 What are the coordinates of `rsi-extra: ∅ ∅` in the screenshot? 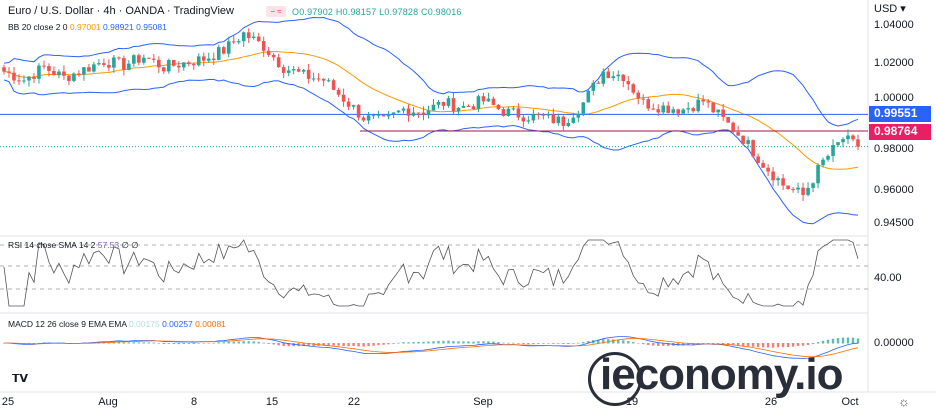 It's located at (130, 245).